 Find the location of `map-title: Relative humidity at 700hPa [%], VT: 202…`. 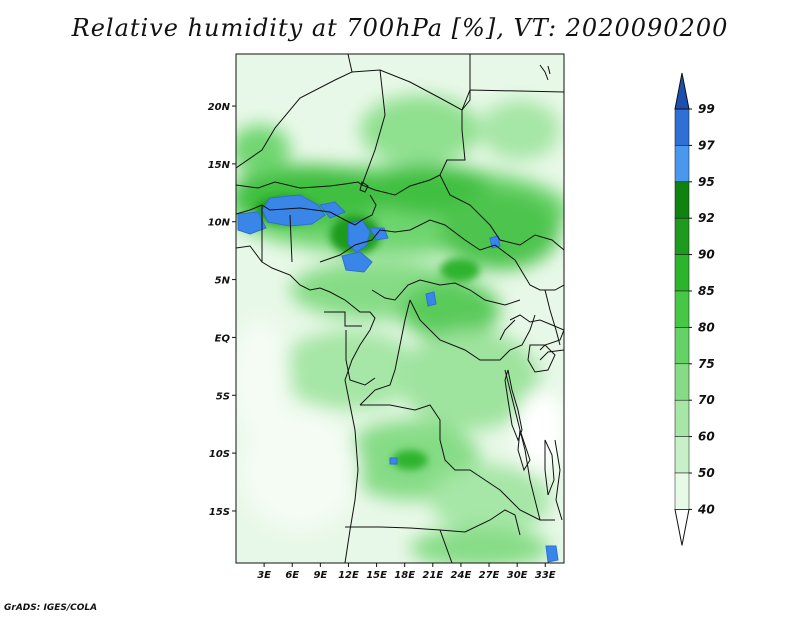

map-title: Relative humidity at 700hPa [%], VT: 202… is located at coordinates (400, 28).